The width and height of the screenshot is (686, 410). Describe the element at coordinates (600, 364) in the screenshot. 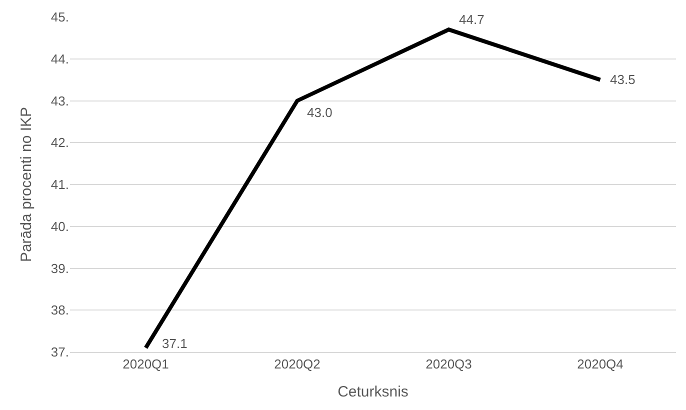

I see `x-tick-label: 2020Q4` at that location.